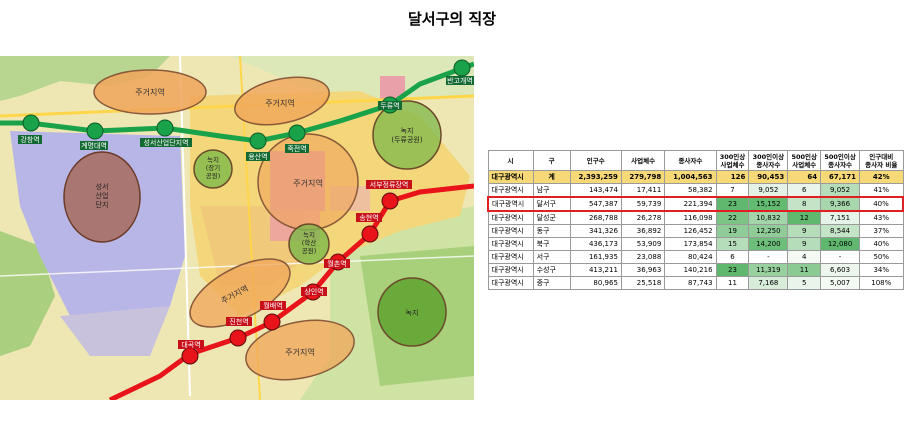 This screenshot has width=904, height=424. What do you see at coordinates (732, 204) in the screenshot?
I see `table-cell: 23` at bounding box center [732, 204].